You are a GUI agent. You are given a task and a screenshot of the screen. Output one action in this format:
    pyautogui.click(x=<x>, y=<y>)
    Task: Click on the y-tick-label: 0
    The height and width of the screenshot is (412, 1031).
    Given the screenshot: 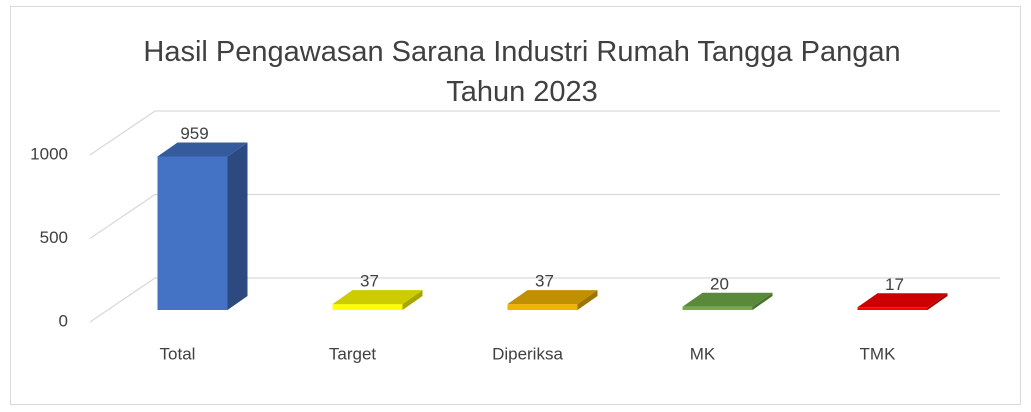 What is the action you would take?
    pyautogui.click(x=63, y=320)
    